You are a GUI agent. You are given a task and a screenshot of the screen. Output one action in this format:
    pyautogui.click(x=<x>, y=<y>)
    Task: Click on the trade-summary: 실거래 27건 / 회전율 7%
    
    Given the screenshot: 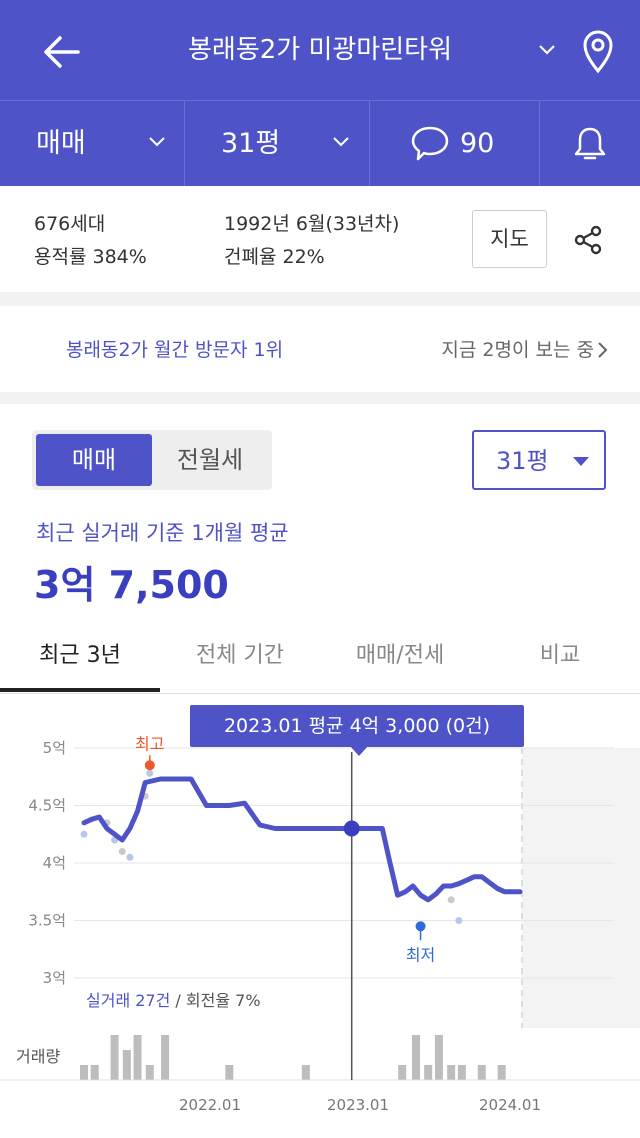 What is the action you would take?
    pyautogui.click(x=173, y=1000)
    